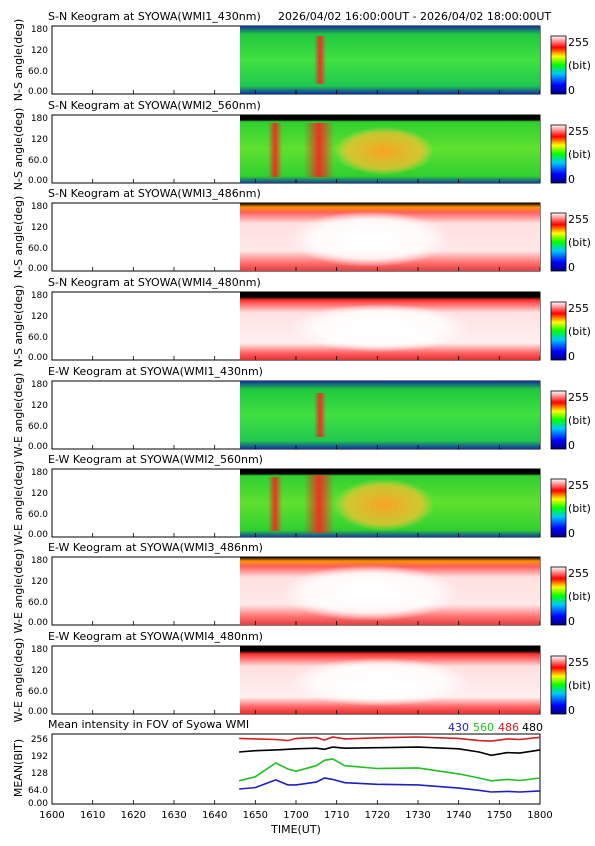 This screenshot has height=846, width=595. What do you see at coordinates (336, 815) in the screenshot?
I see `x-tick-label: 1710` at bounding box center [336, 815].